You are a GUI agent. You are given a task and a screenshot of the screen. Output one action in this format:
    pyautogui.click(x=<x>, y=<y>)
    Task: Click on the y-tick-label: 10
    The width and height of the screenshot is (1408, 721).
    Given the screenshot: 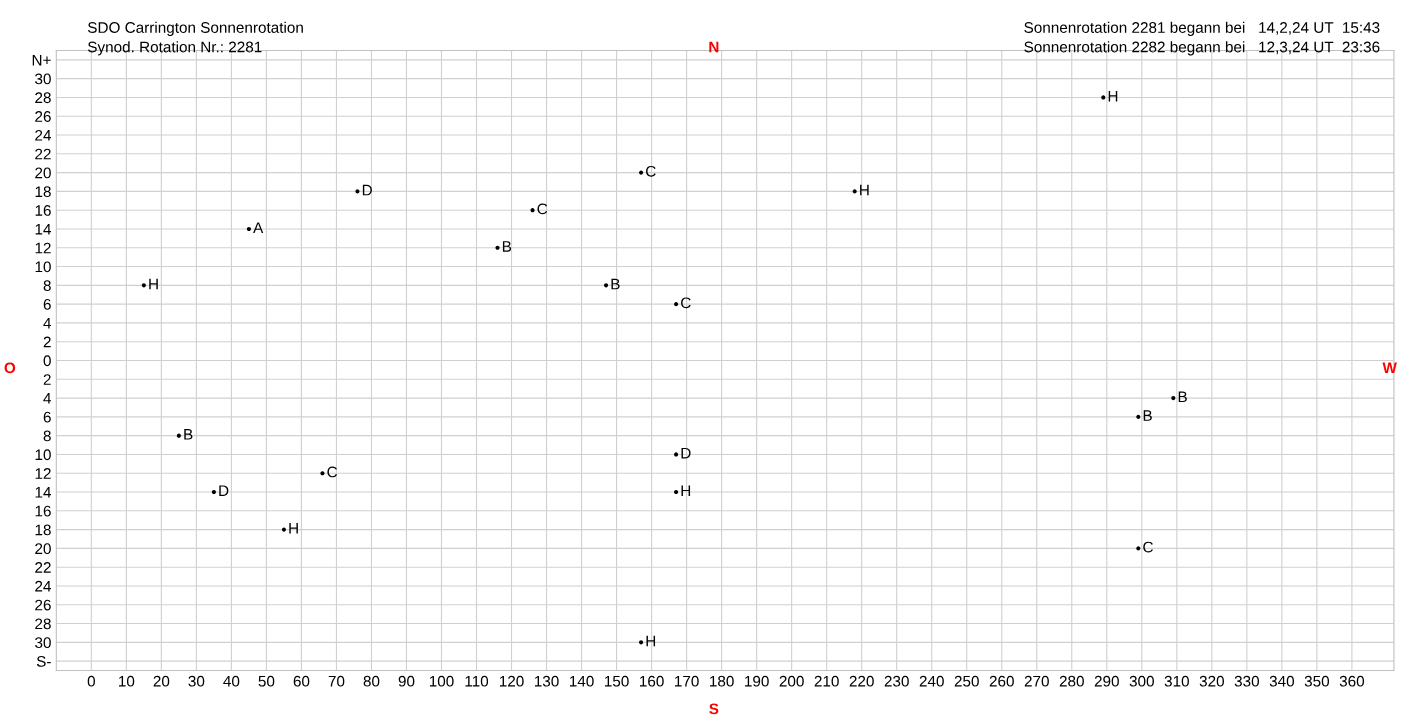 What is the action you would take?
    pyautogui.click(x=43, y=455)
    